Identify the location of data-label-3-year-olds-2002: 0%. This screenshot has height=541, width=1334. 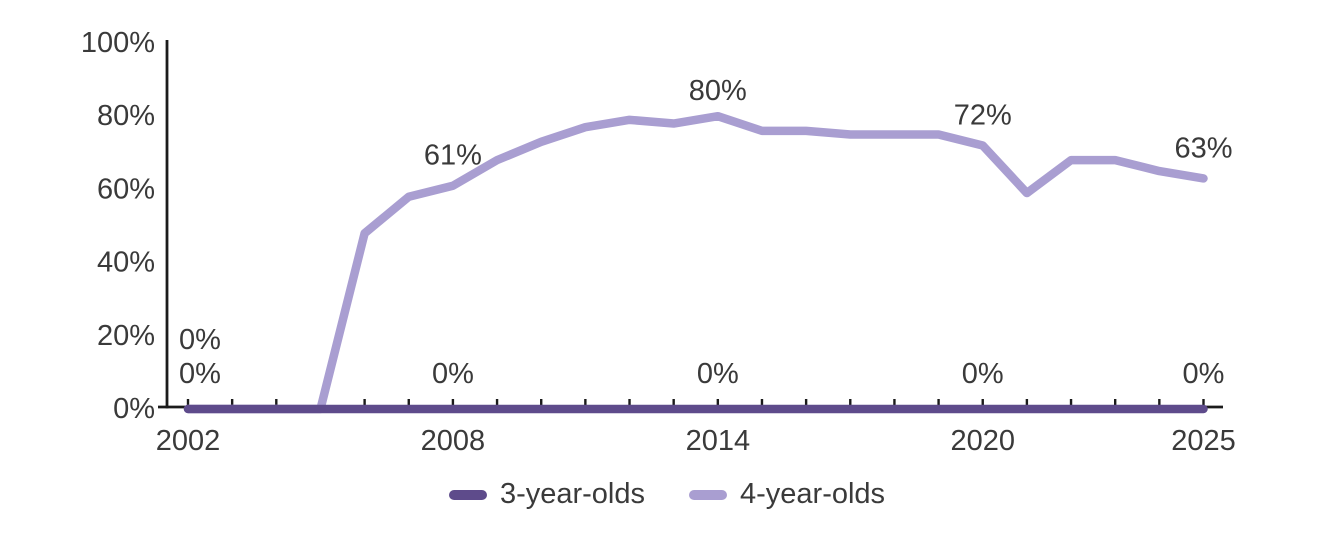
(200, 374).